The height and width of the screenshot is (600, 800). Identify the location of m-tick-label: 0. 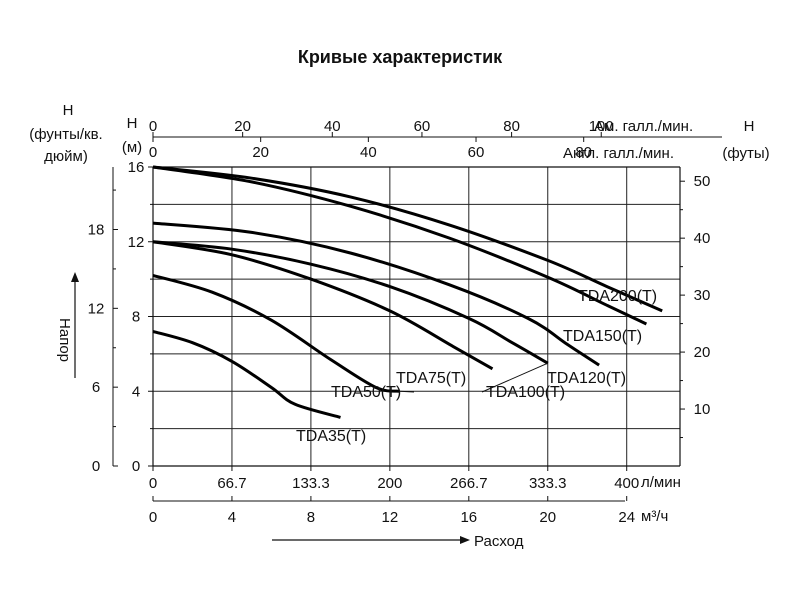
(136, 466).